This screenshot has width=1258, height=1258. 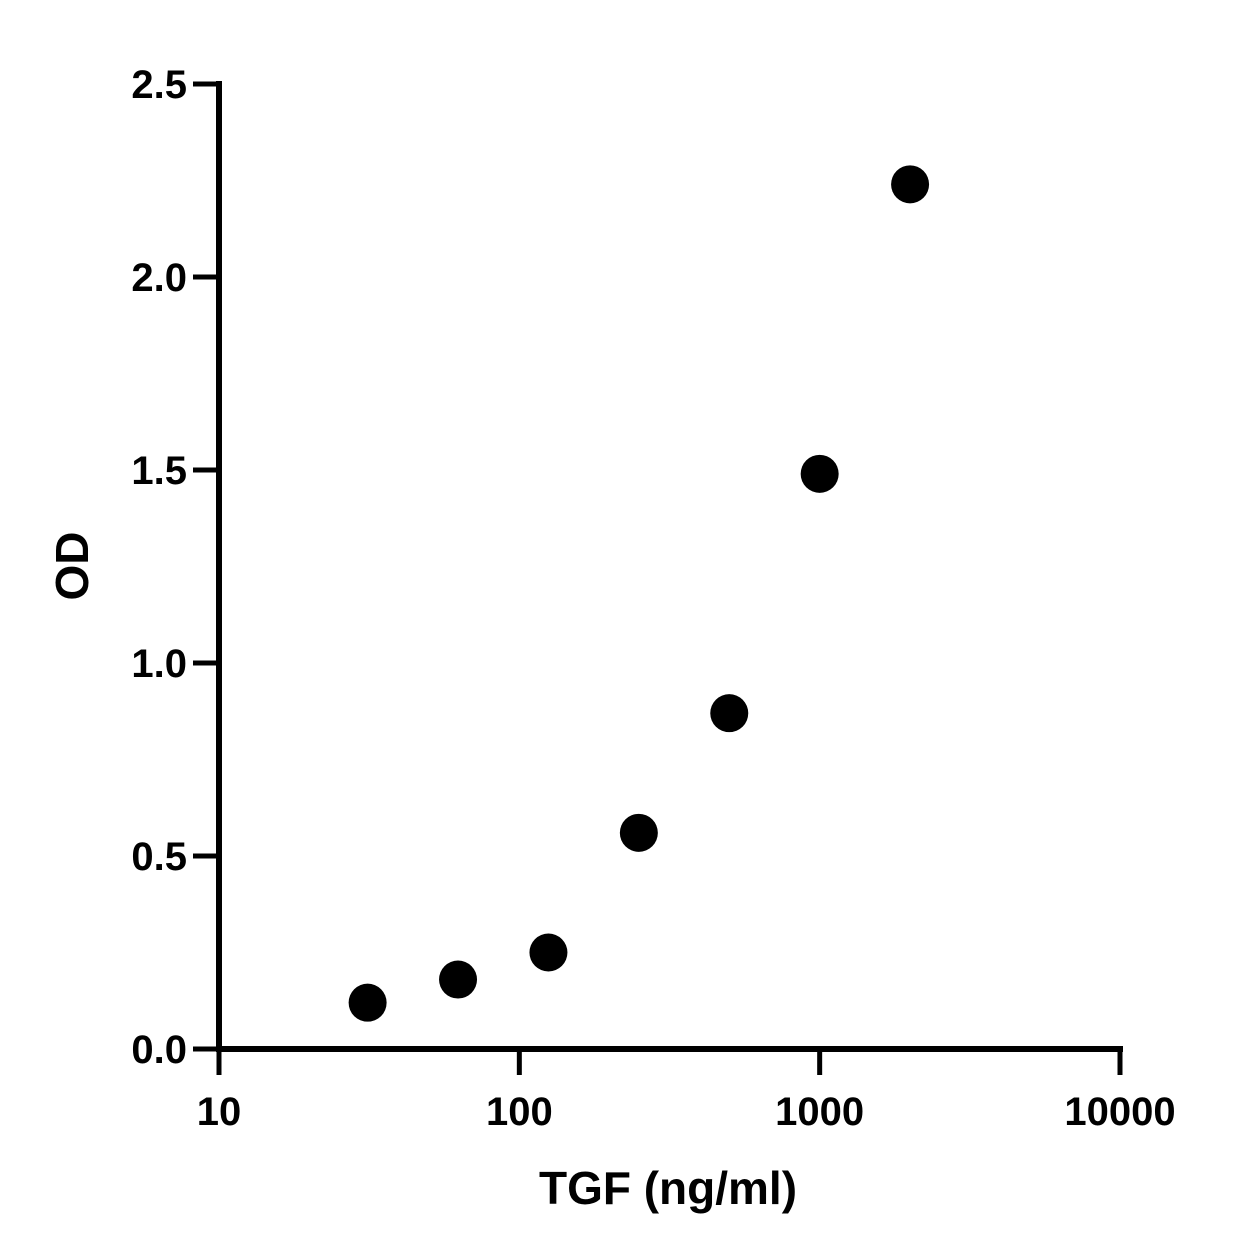 I want to click on x-axis: 10 100 1000 10000, so click(x=686, y=1090).